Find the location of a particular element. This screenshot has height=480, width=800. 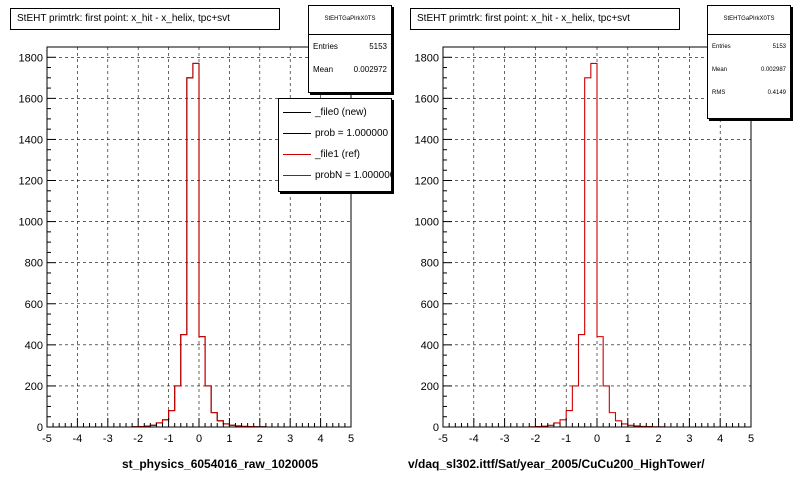

right-x-tick-label-3: -2 is located at coordinates (536, 439).